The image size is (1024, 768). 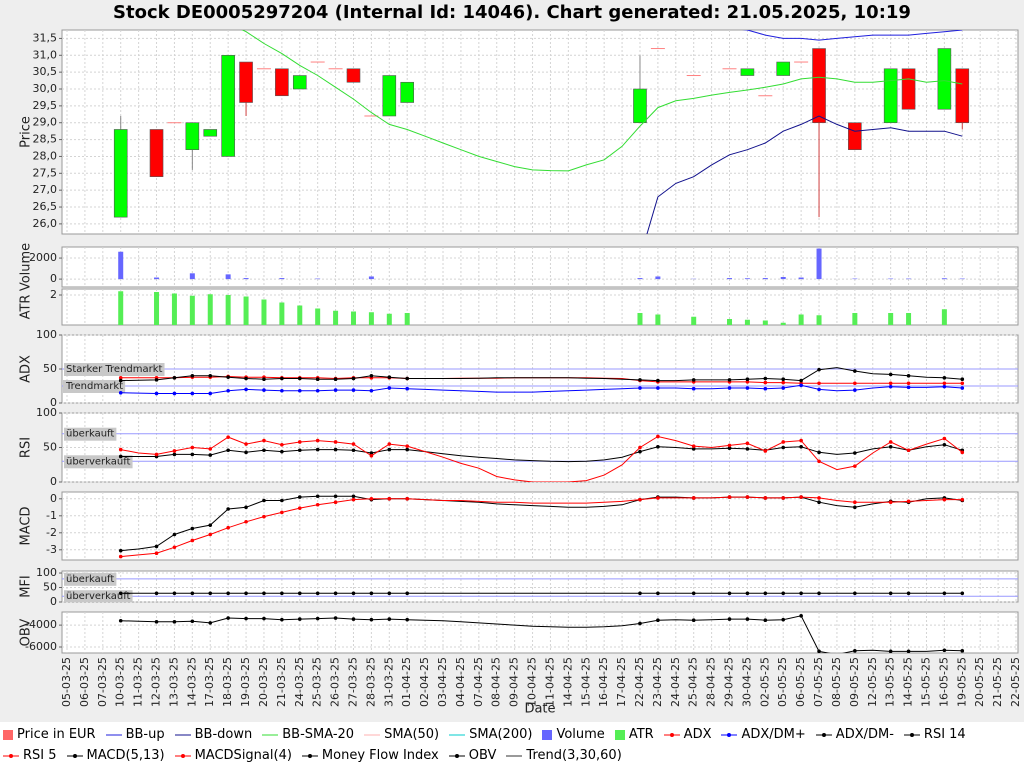 I want to click on legend-label: BB-down, so click(x=223, y=734).